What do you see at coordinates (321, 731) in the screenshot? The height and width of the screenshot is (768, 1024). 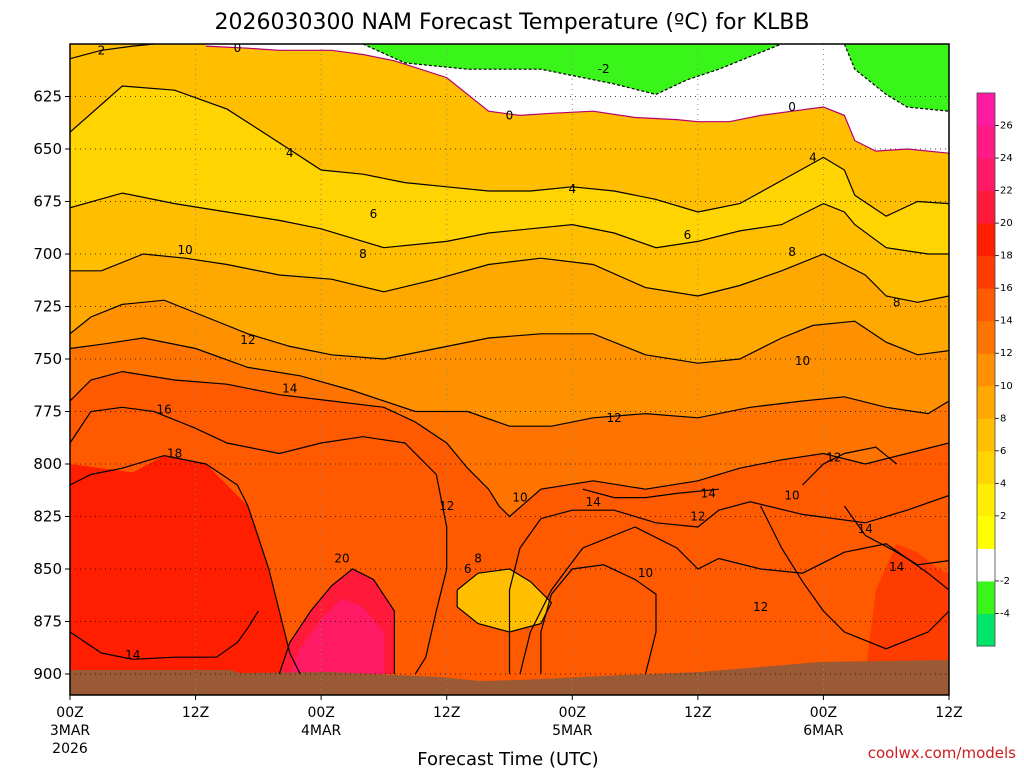 I see `x-tick-date: 4MAR` at bounding box center [321, 731].